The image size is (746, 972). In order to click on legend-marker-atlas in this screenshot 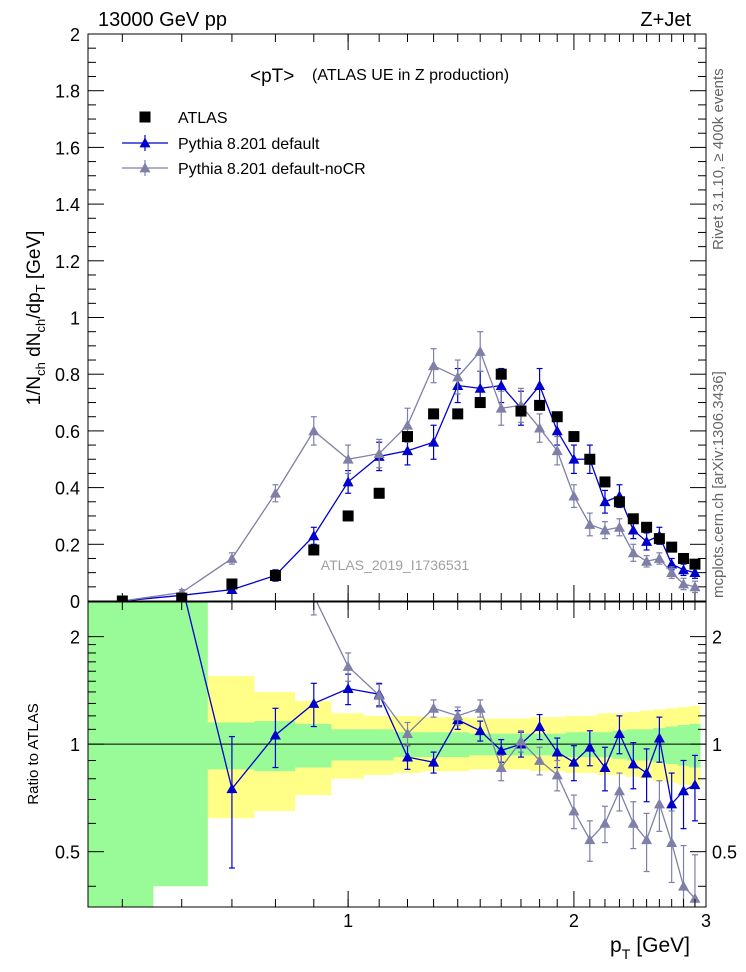, I will do `click(145, 117)`.